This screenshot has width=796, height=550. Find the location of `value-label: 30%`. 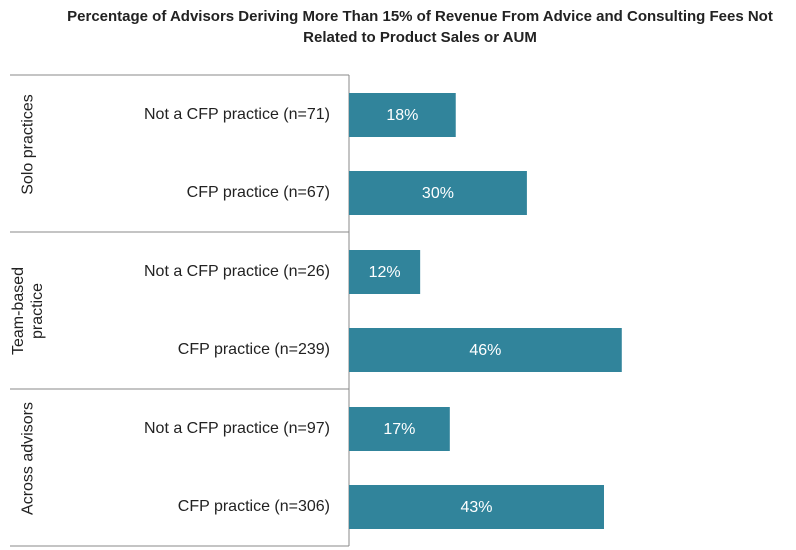

value-label: 30% is located at coordinates (438, 193).